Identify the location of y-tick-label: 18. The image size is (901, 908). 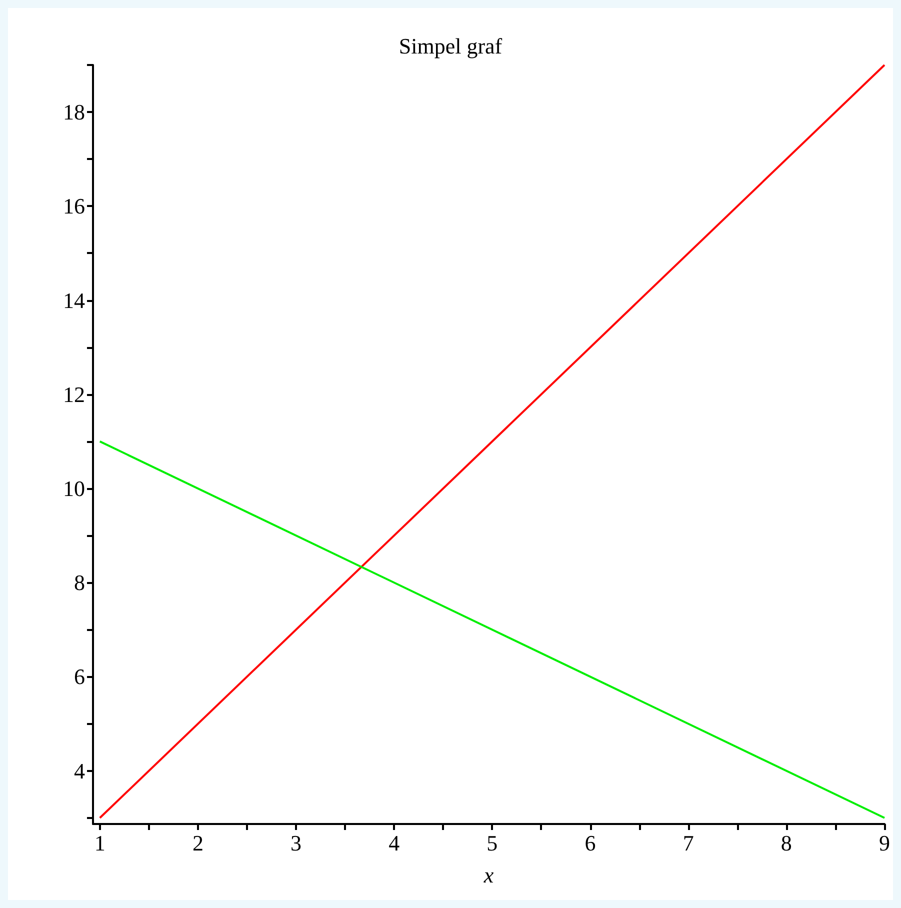
(74, 112).